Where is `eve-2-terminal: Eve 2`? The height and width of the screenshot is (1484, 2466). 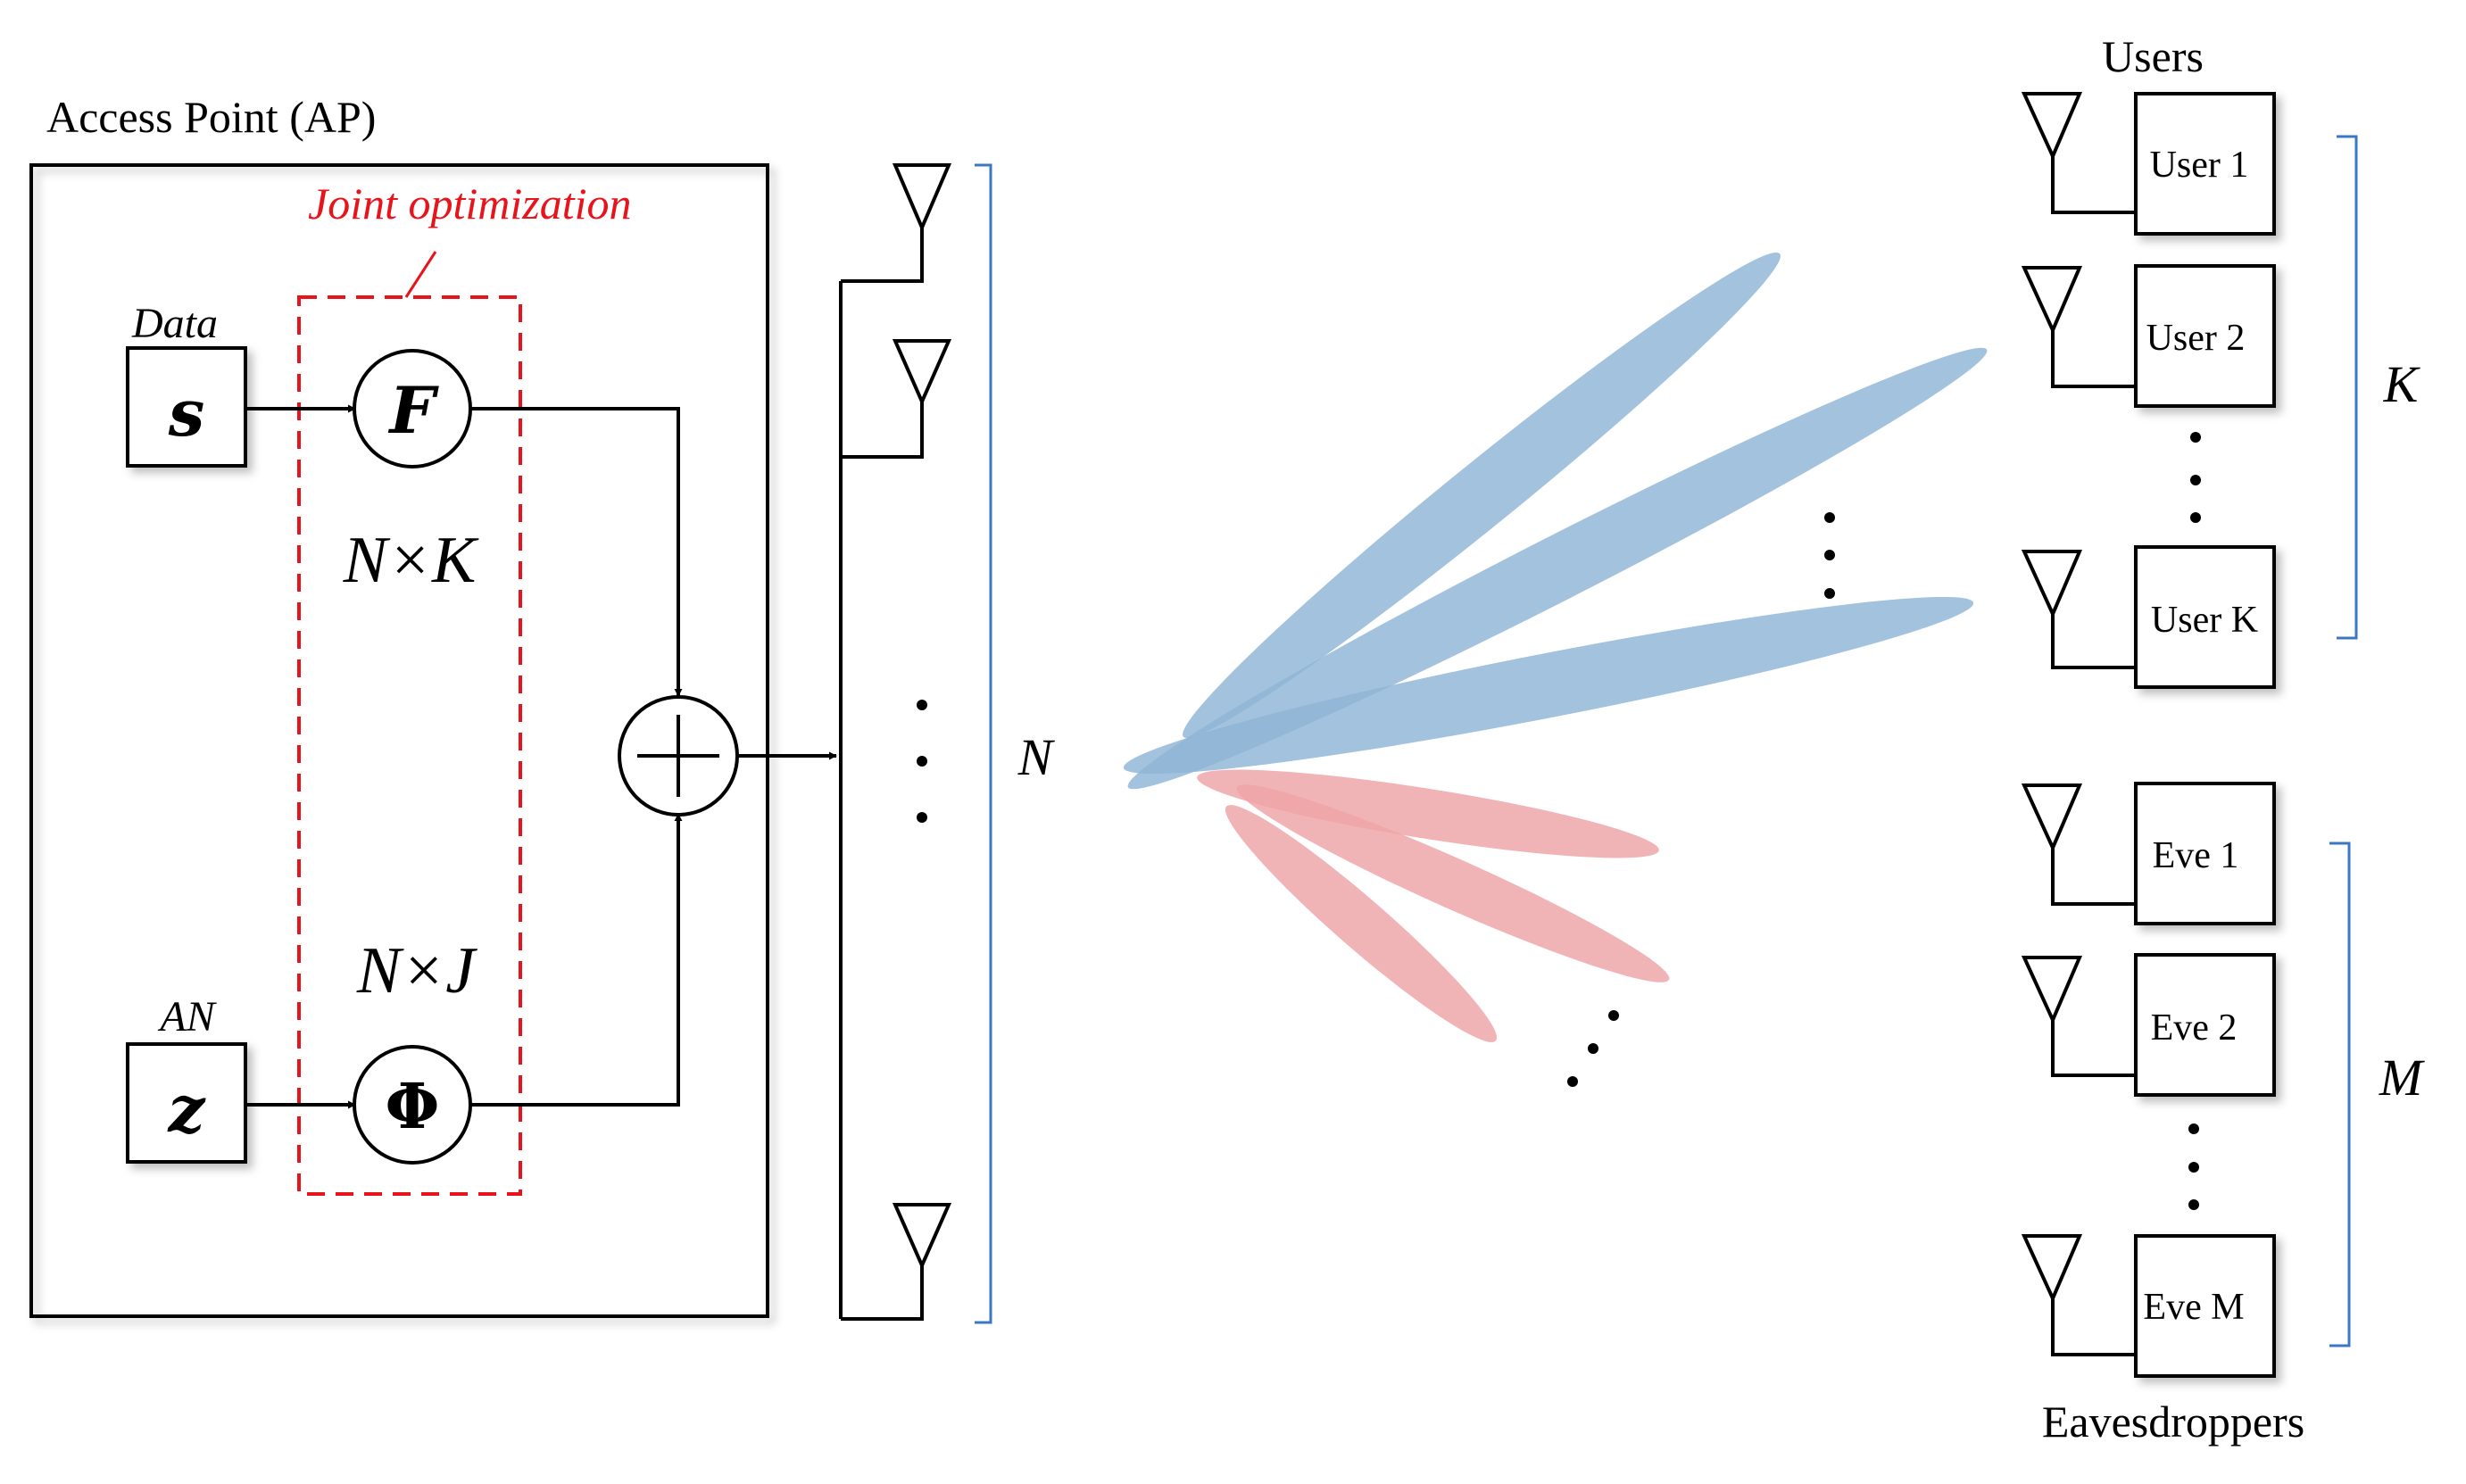
eve-2-terminal: Eve 2 is located at coordinates (2148, 1025).